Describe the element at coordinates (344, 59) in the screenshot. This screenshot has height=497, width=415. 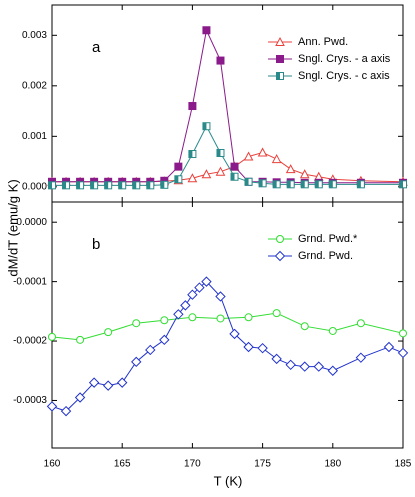
I see `legend-label: Sngl. Crys. - a axis` at that location.